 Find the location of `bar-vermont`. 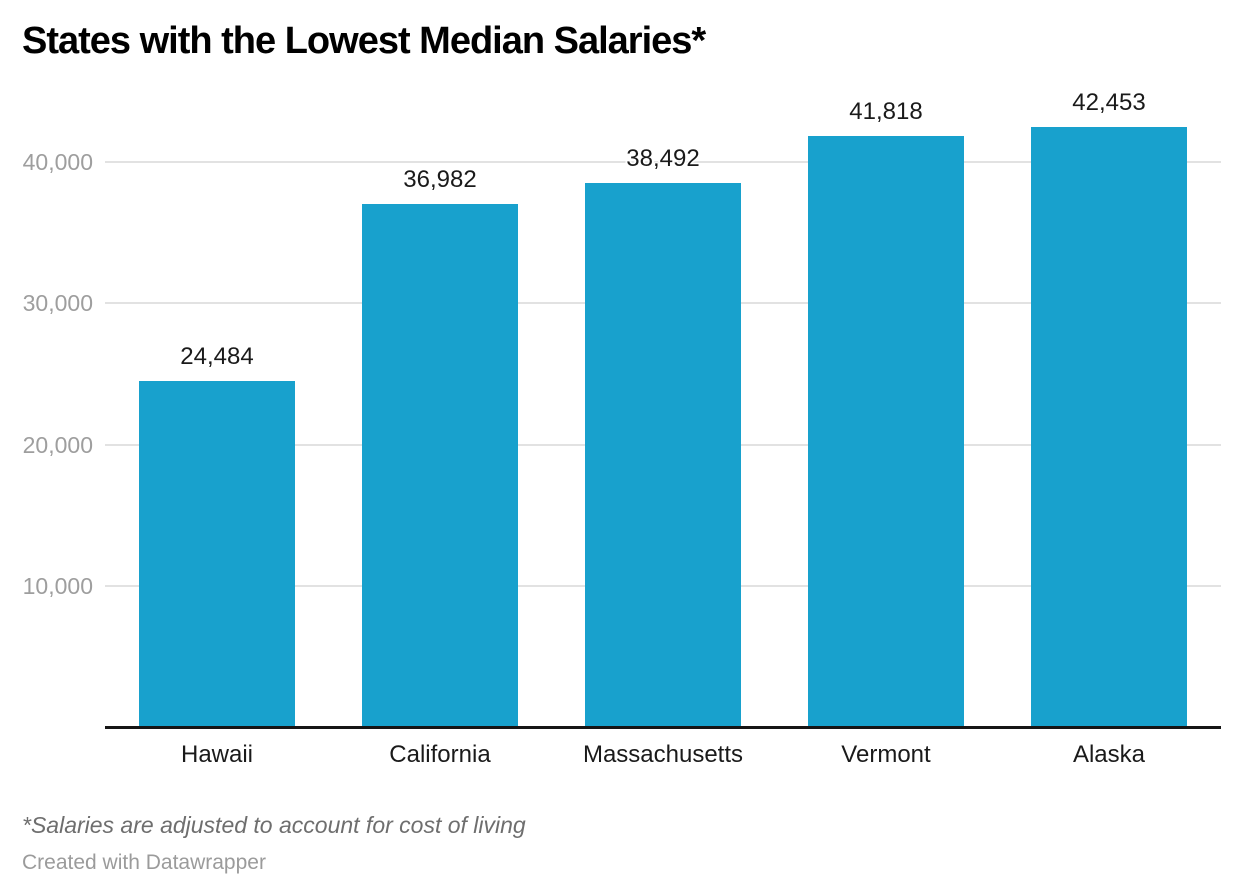

bar-vermont is located at coordinates (886, 432).